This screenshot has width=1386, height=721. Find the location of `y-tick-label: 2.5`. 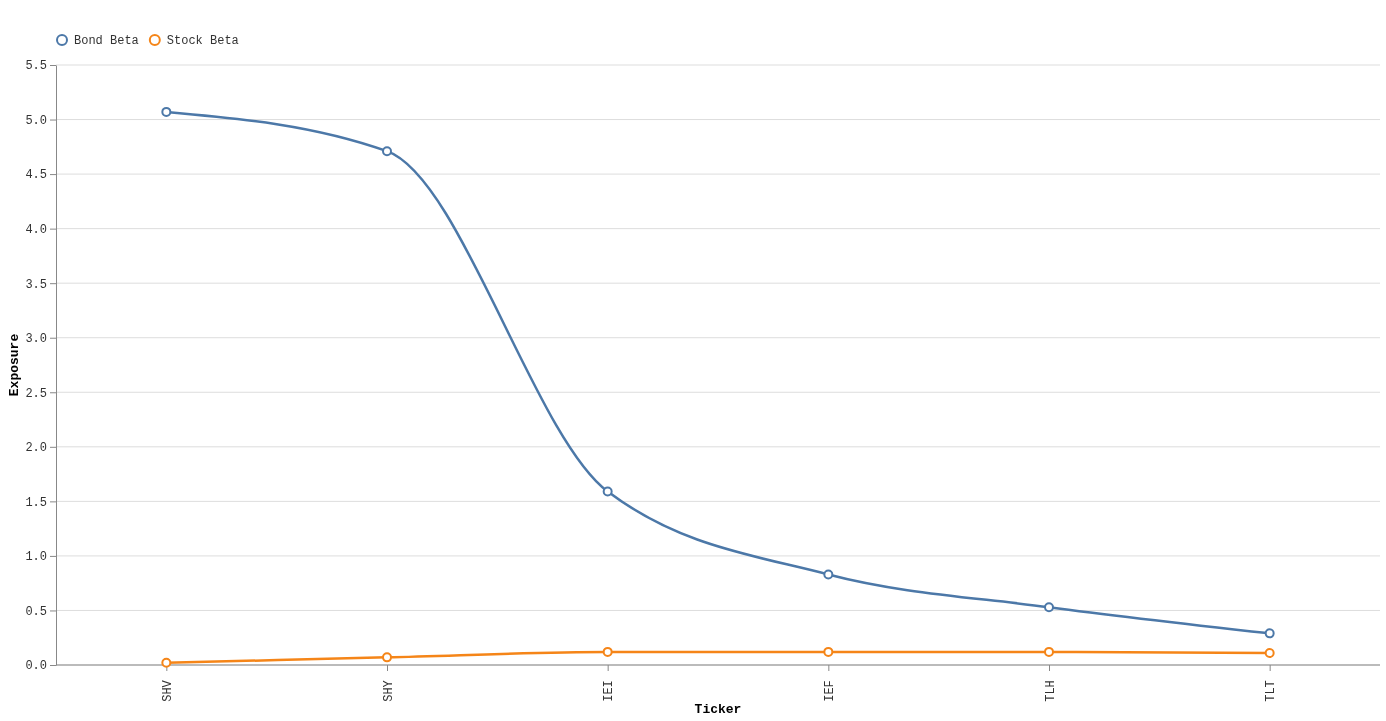

y-tick-label: 2.5 is located at coordinates (36, 393).